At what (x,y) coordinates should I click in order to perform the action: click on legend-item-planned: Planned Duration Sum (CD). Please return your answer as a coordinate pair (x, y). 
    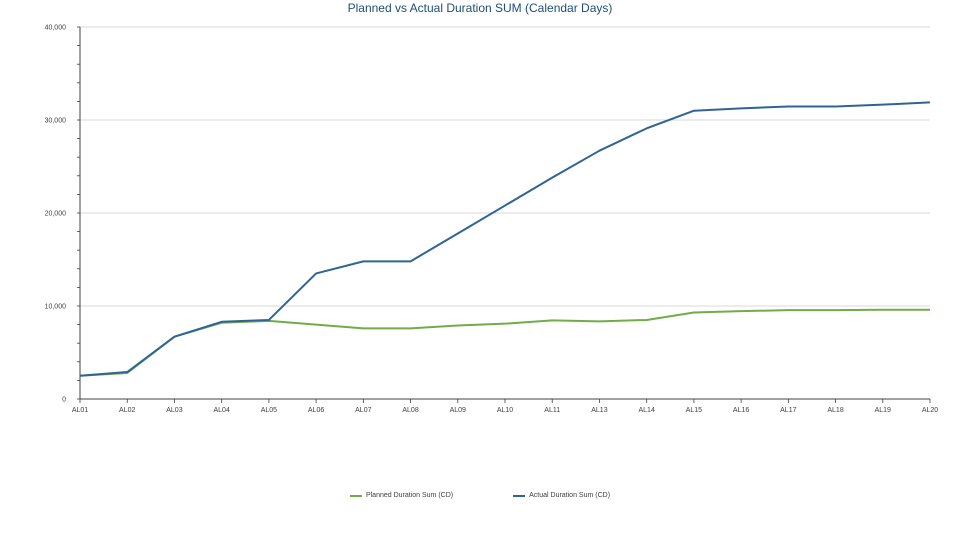
    Looking at the image, I should click on (401, 495).